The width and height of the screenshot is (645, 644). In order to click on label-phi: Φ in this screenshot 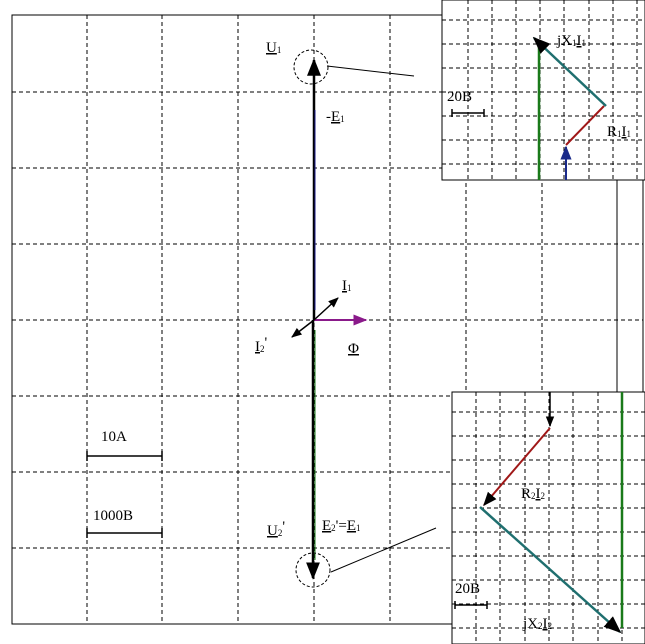, I will do `click(353, 349)`.